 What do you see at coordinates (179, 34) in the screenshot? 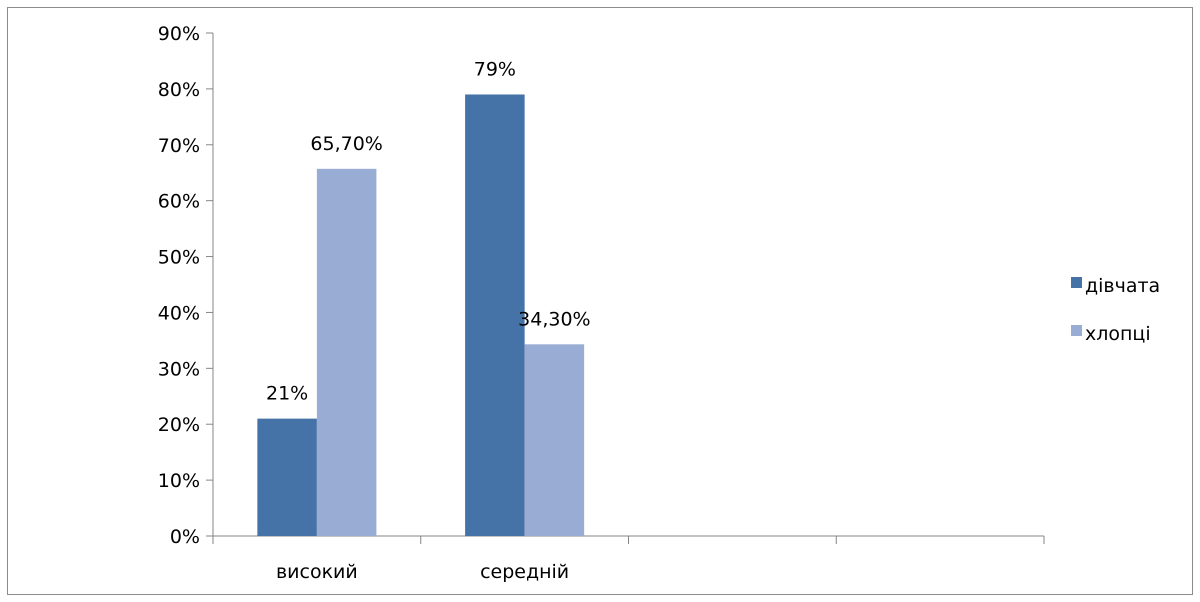
I see `y-tick-label: 90%` at bounding box center [179, 34].